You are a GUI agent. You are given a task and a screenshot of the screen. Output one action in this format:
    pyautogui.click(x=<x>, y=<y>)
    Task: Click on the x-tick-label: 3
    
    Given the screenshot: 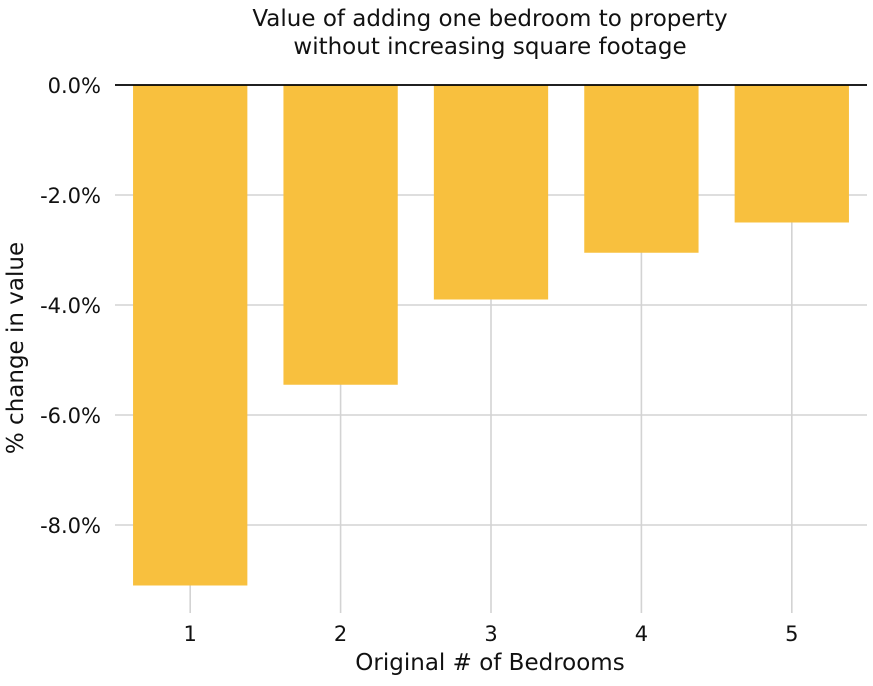 What is the action you would take?
    pyautogui.click(x=490, y=634)
    